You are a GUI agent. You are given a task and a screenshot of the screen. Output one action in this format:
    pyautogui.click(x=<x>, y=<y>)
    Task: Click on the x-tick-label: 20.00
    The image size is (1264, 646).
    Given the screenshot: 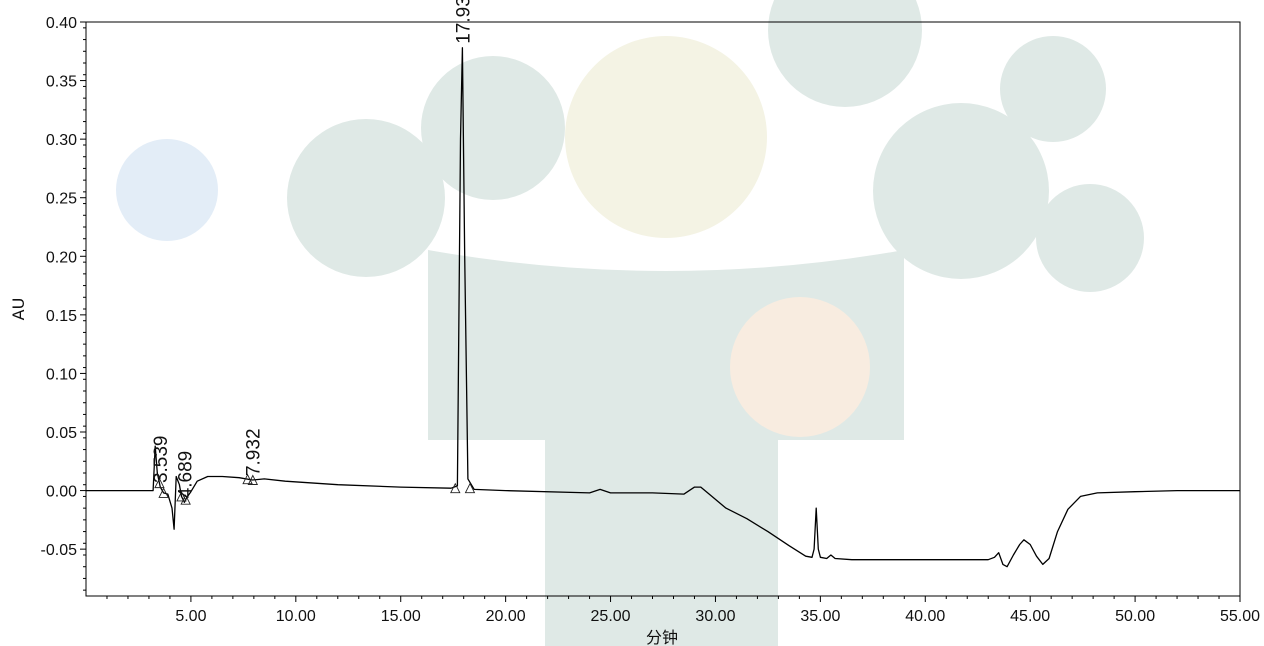 What is the action you would take?
    pyautogui.click(x=506, y=616)
    